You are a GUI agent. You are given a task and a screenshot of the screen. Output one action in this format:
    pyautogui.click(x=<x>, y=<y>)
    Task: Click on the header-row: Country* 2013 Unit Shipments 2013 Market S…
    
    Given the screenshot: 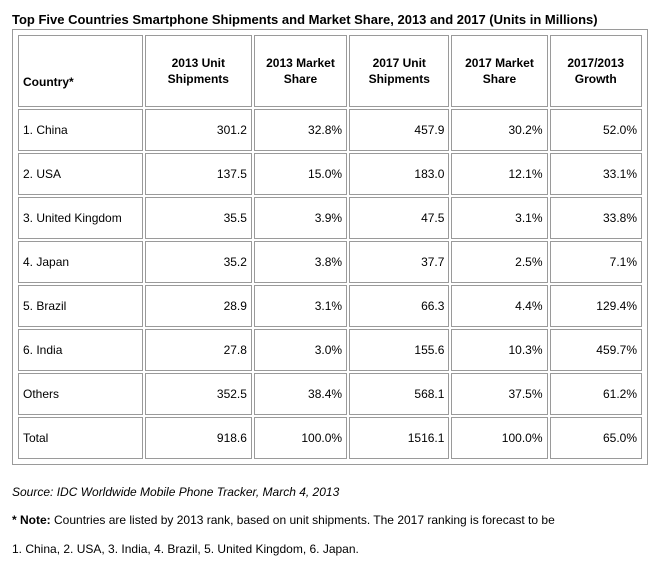 What is the action you would take?
    pyautogui.click(x=330, y=71)
    